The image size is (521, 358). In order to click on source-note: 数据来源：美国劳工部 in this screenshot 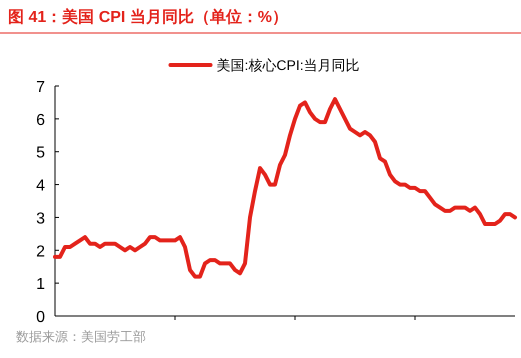, I will do `click(81, 336)`.